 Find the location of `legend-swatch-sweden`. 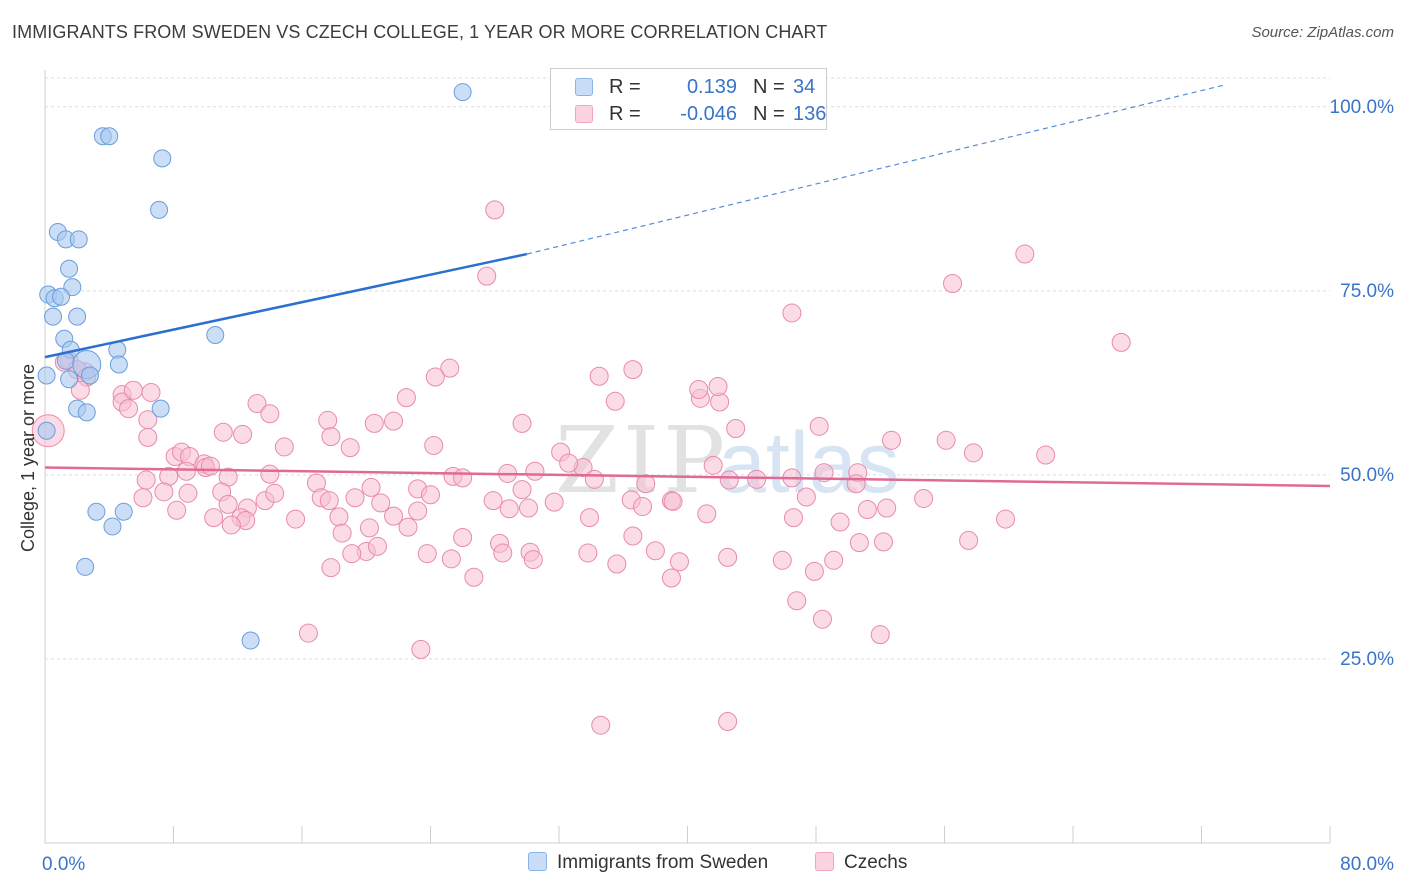

legend-swatch-sweden is located at coordinates (584, 87).